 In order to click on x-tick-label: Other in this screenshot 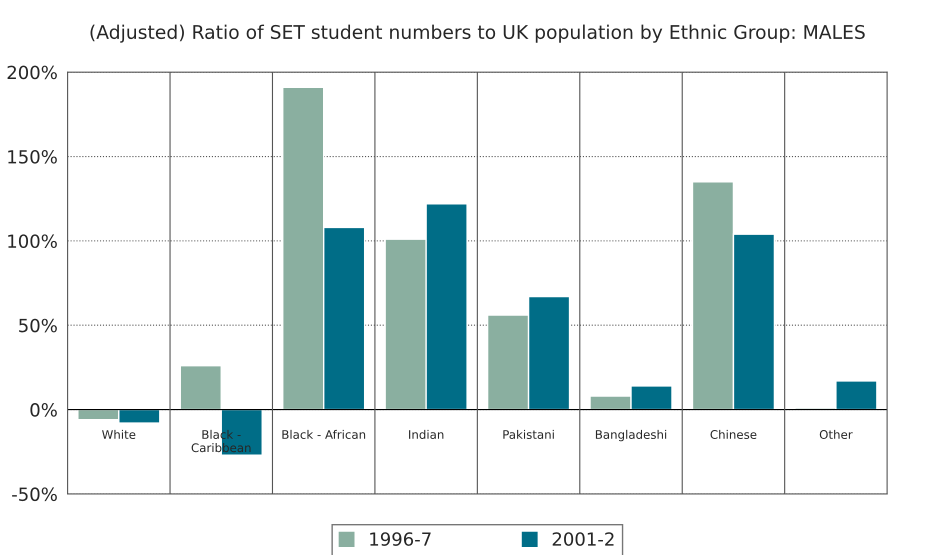, I will do `click(836, 434)`.